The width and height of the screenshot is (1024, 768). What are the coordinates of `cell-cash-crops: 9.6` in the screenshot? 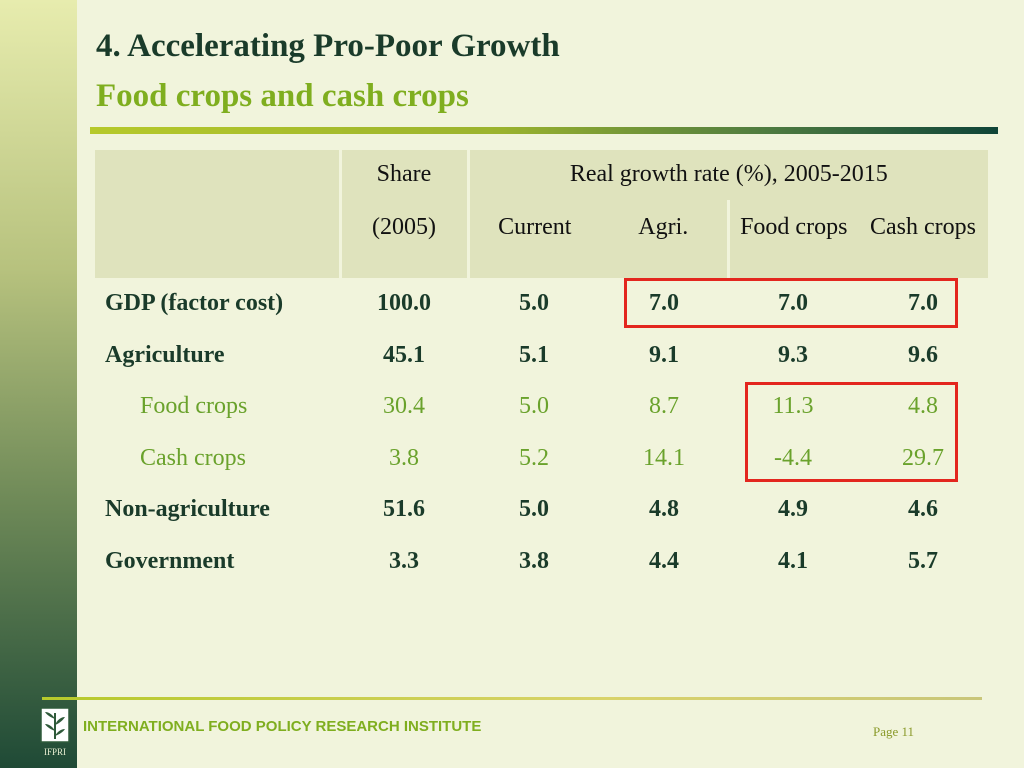 It's located at (923, 354).